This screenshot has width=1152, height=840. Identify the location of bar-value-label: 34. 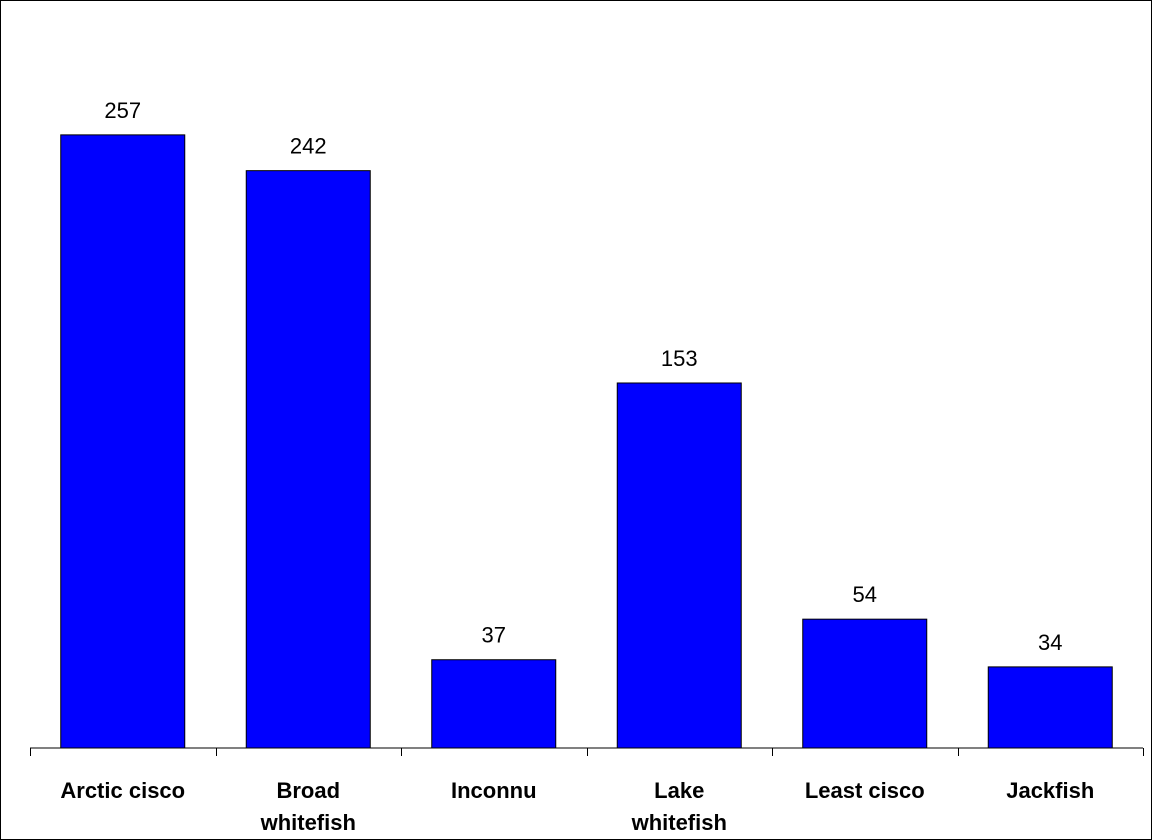
(1050, 642).